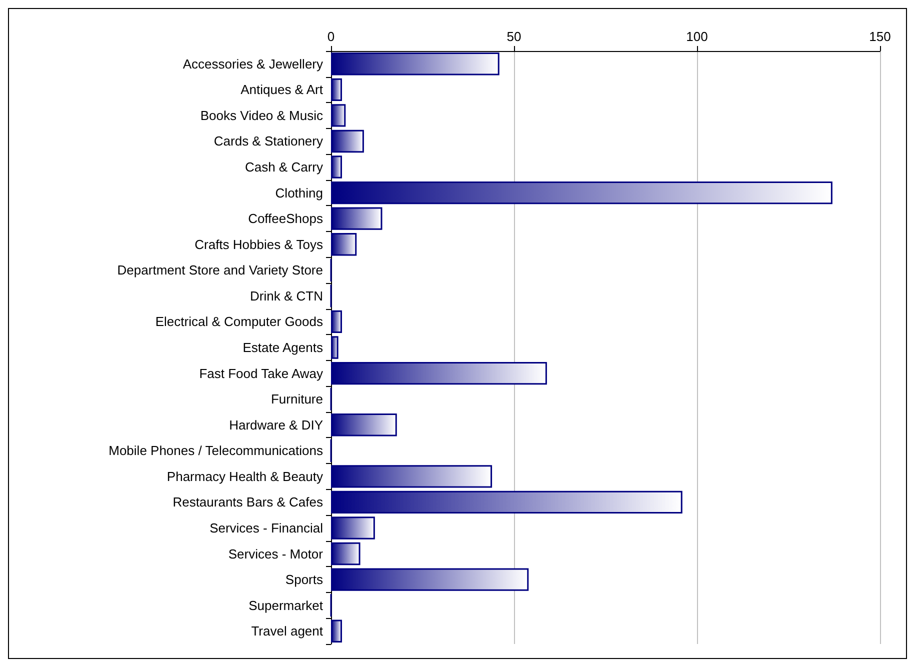  Describe the element at coordinates (220, 270) in the screenshot. I see `y-tick-label: Department Store and Variety Store` at that location.